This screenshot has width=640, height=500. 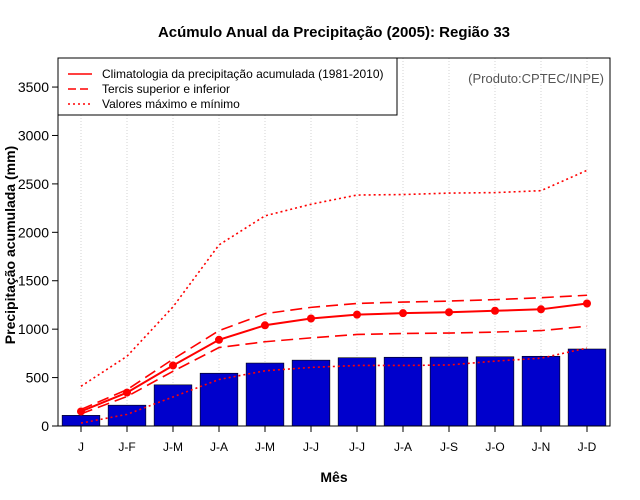 What do you see at coordinates (536, 78) in the screenshot?
I see `credit-text: (Produto:CPTEC/INPE)` at bounding box center [536, 78].